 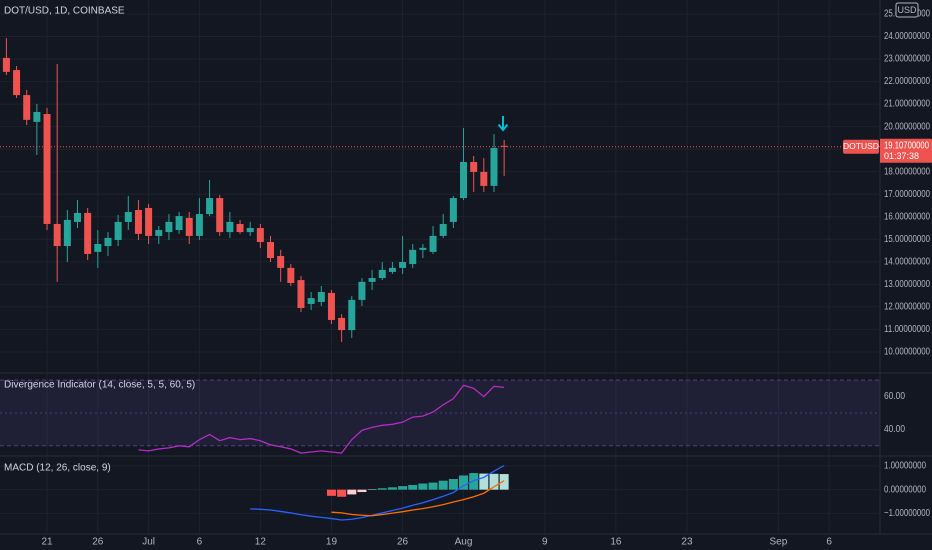 What do you see at coordinates (907, 36) in the screenshot?
I see `y-tick-label: 24.00000000` at bounding box center [907, 36].